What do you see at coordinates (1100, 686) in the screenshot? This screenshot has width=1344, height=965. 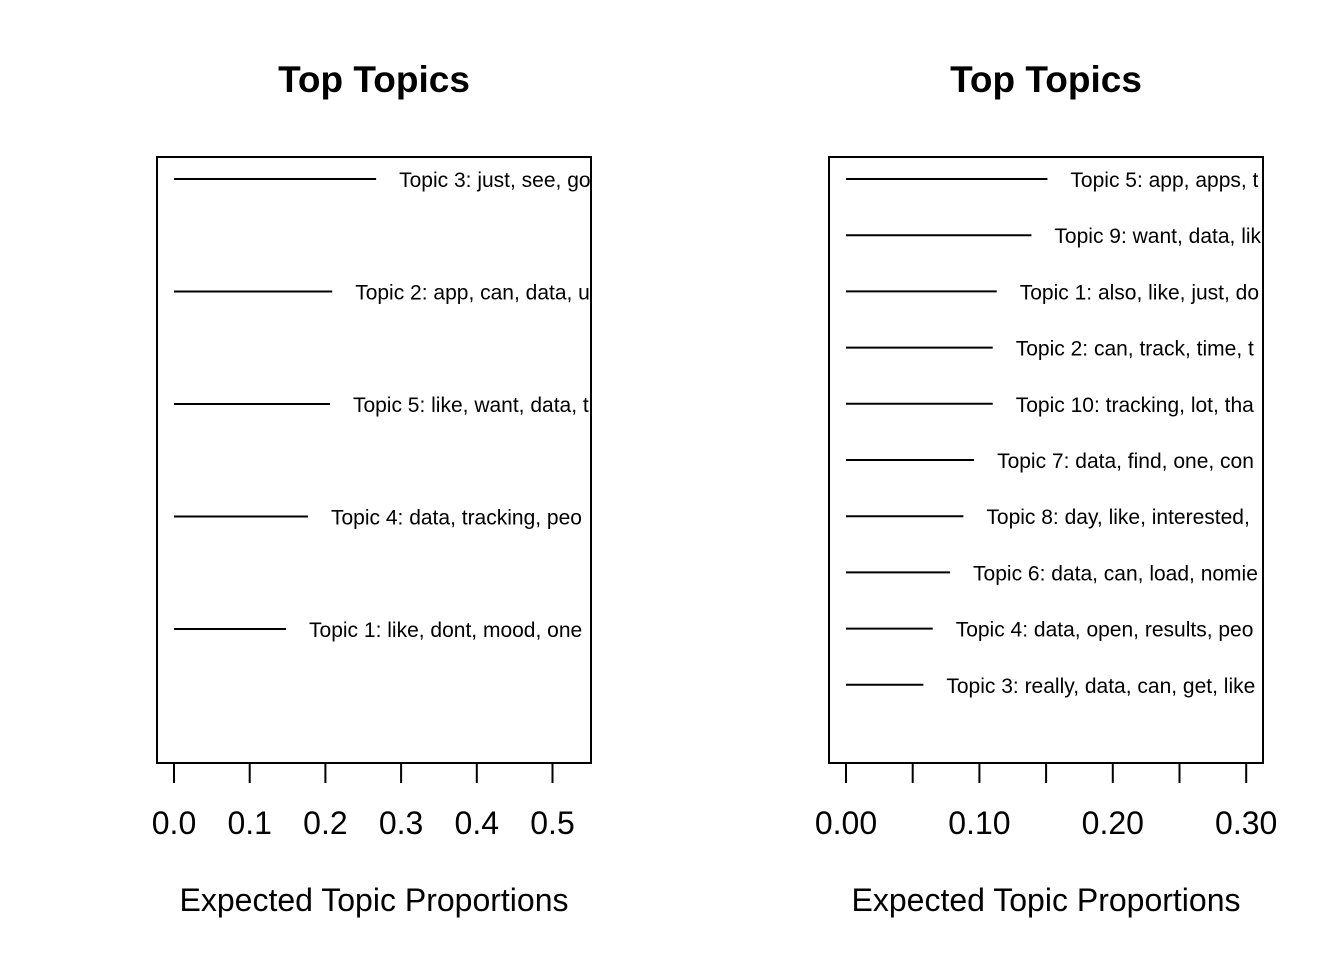 I see `topic-label: Topic 3: really, data, can, get, like` at bounding box center [1100, 686].